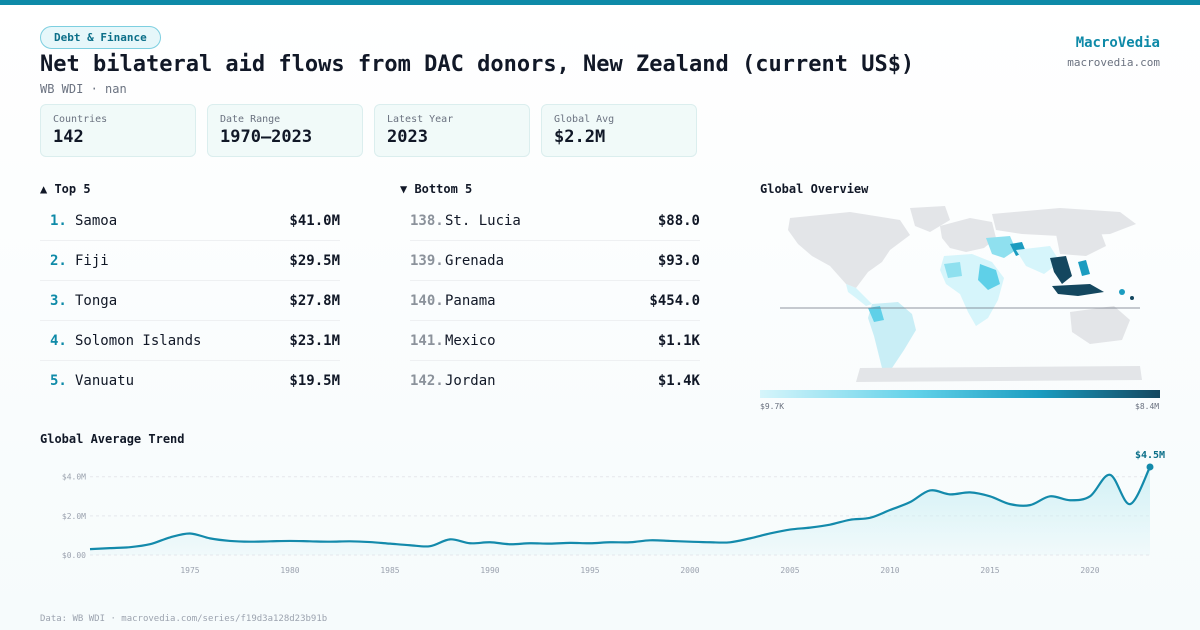 Image resolution: width=1200 pixels, height=630 pixels. Describe the element at coordinates (1001, 247) in the screenshot. I see `map-region-middle-east` at that location.